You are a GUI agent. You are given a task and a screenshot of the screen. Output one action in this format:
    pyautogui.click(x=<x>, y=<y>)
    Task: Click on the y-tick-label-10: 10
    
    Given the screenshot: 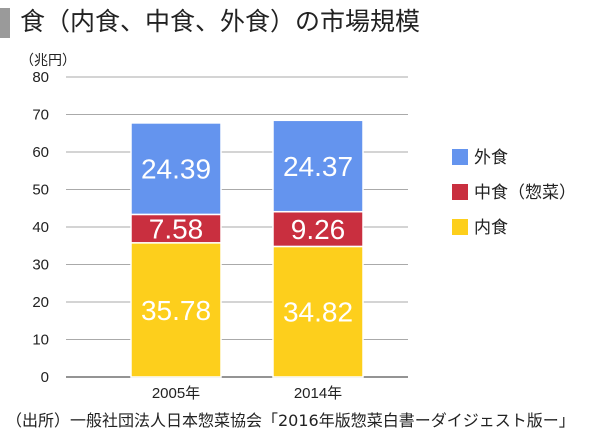 What is the action you would take?
    pyautogui.click(x=40, y=340)
    